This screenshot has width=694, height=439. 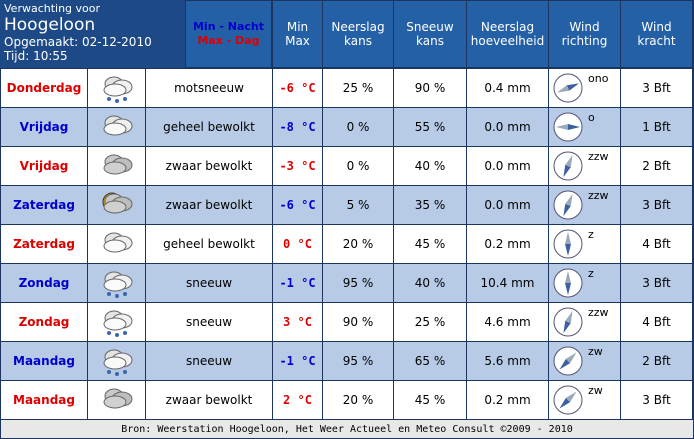 What do you see at coordinates (584, 127) in the screenshot?
I see `wind-direction: o` at bounding box center [584, 127].